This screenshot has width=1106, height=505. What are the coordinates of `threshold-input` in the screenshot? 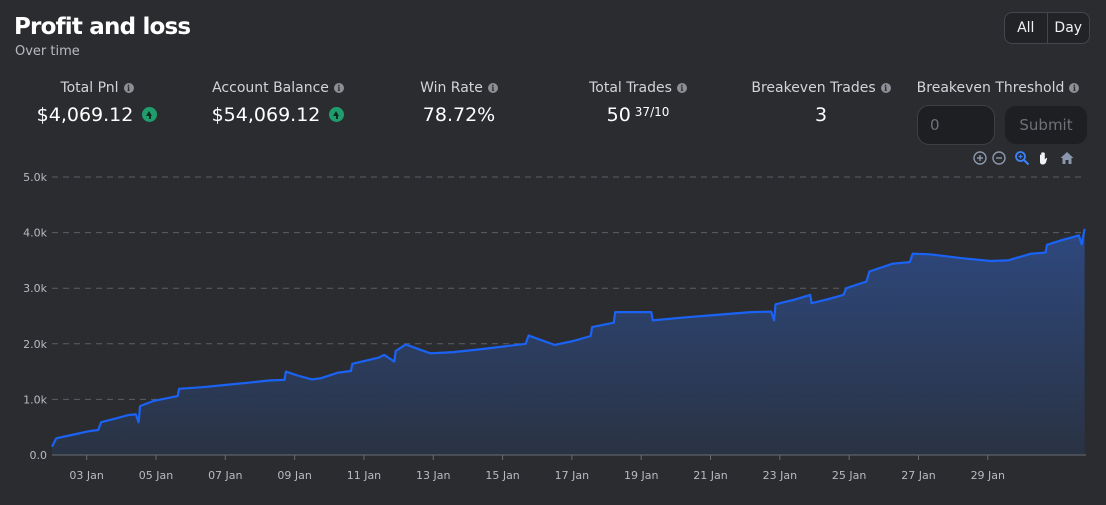 It's located at (956, 125).